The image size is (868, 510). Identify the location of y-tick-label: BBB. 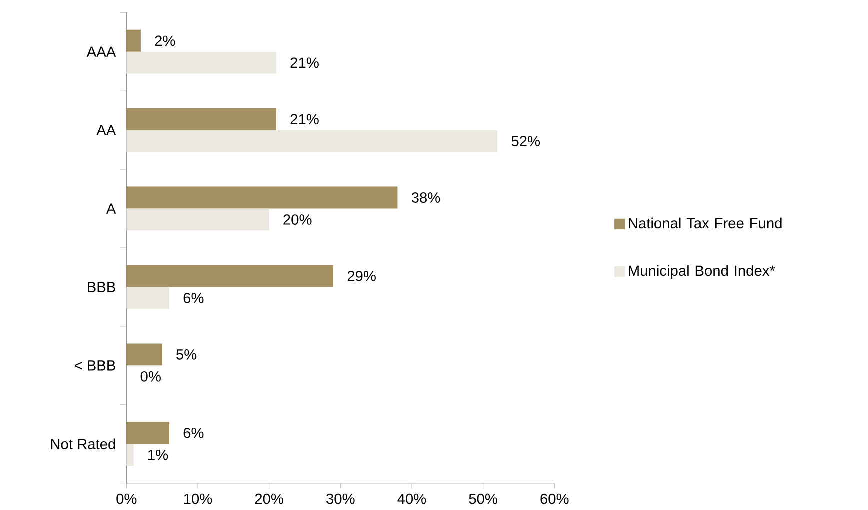
(102, 287).